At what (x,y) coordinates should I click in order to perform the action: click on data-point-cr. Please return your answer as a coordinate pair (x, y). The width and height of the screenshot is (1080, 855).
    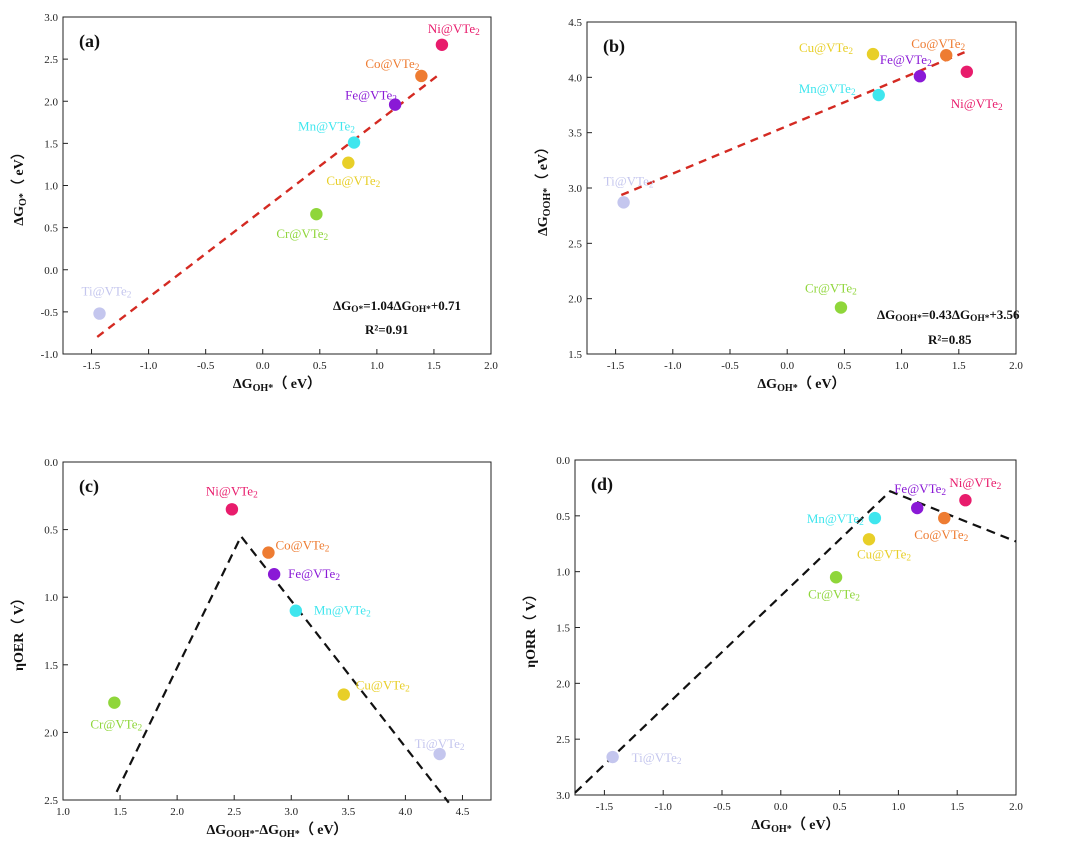
    Looking at the image, I should click on (114, 702).